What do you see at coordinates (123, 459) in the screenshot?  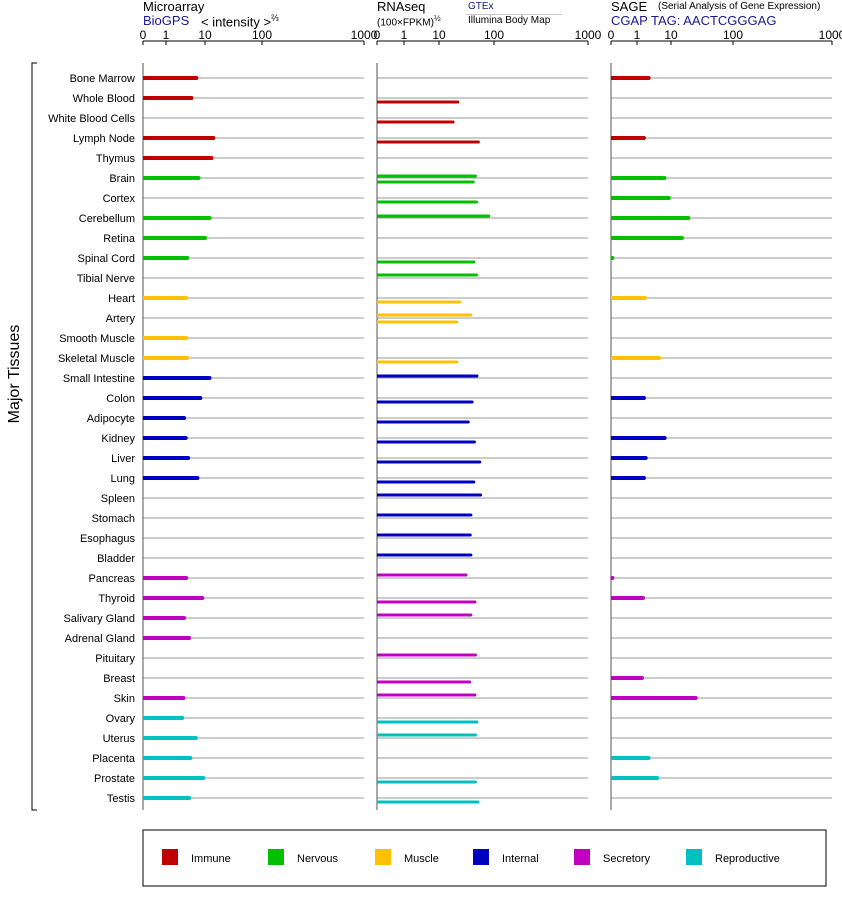 I see `tissue-label: Liver` at bounding box center [123, 459].